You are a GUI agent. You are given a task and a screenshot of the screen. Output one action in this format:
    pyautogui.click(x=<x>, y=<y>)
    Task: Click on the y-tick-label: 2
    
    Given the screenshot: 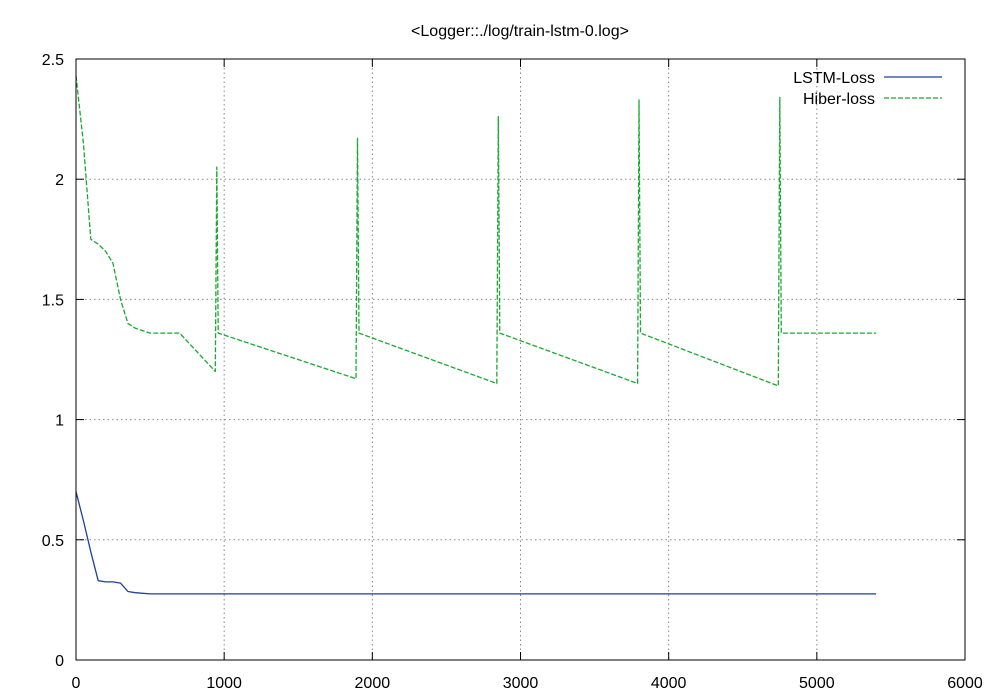 What is the action you would take?
    pyautogui.click(x=59, y=180)
    